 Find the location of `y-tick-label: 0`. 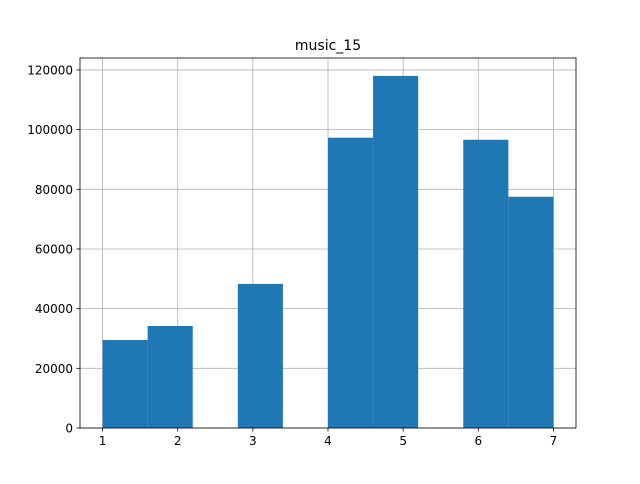

y-tick-label: 0 is located at coordinates (69, 429).